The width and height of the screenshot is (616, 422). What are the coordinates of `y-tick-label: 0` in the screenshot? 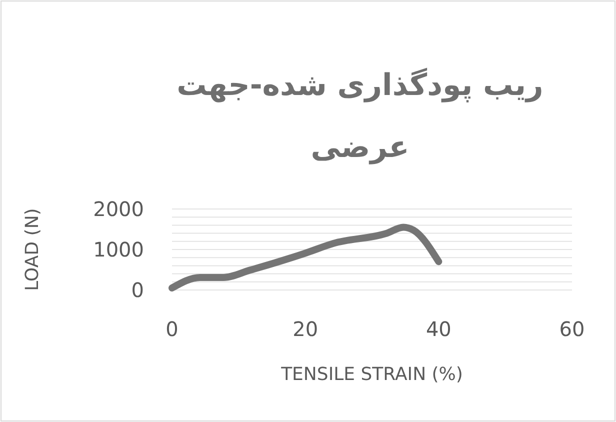 It's located at (137, 290).